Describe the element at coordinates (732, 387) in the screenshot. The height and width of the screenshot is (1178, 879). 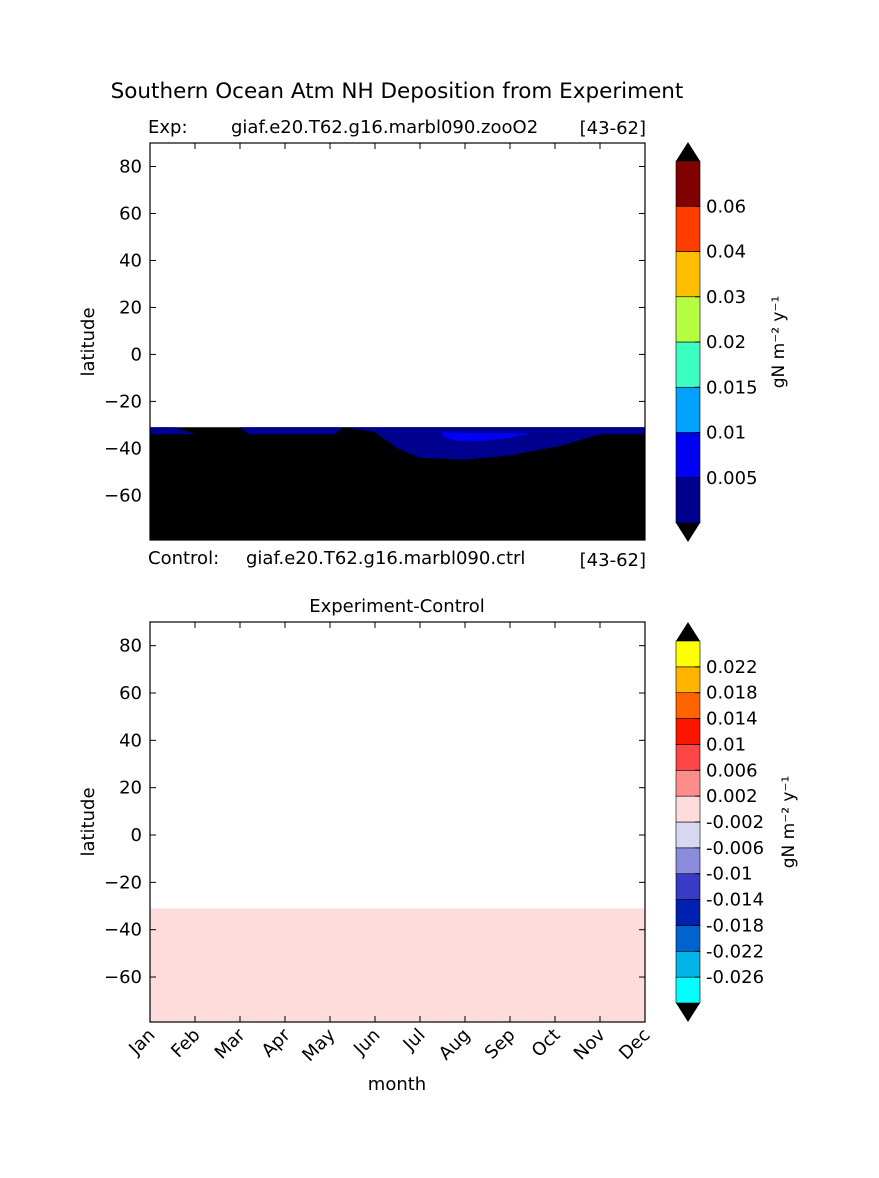
I see `colorbar-tick-label: 0.015` at that location.